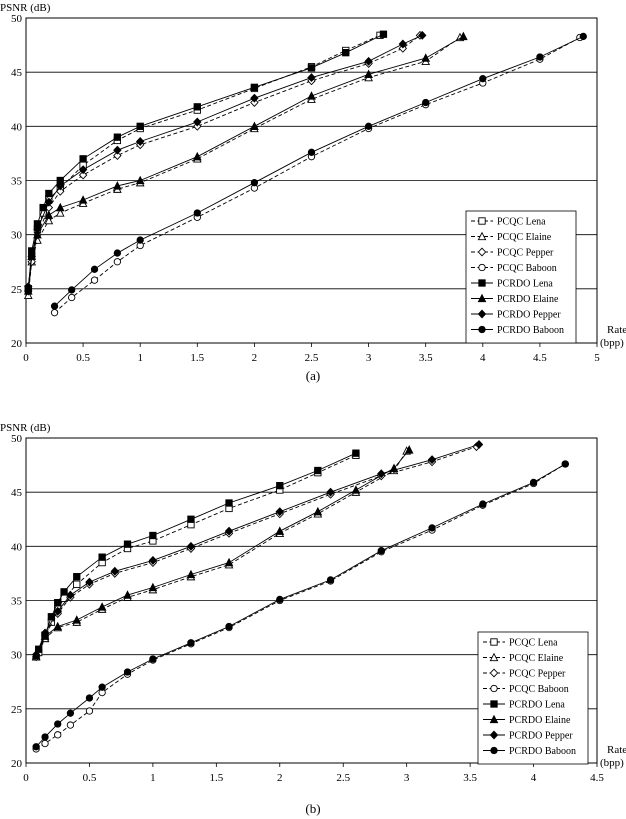  I want to click on x-tick-label: 3.5, so click(426, 358).